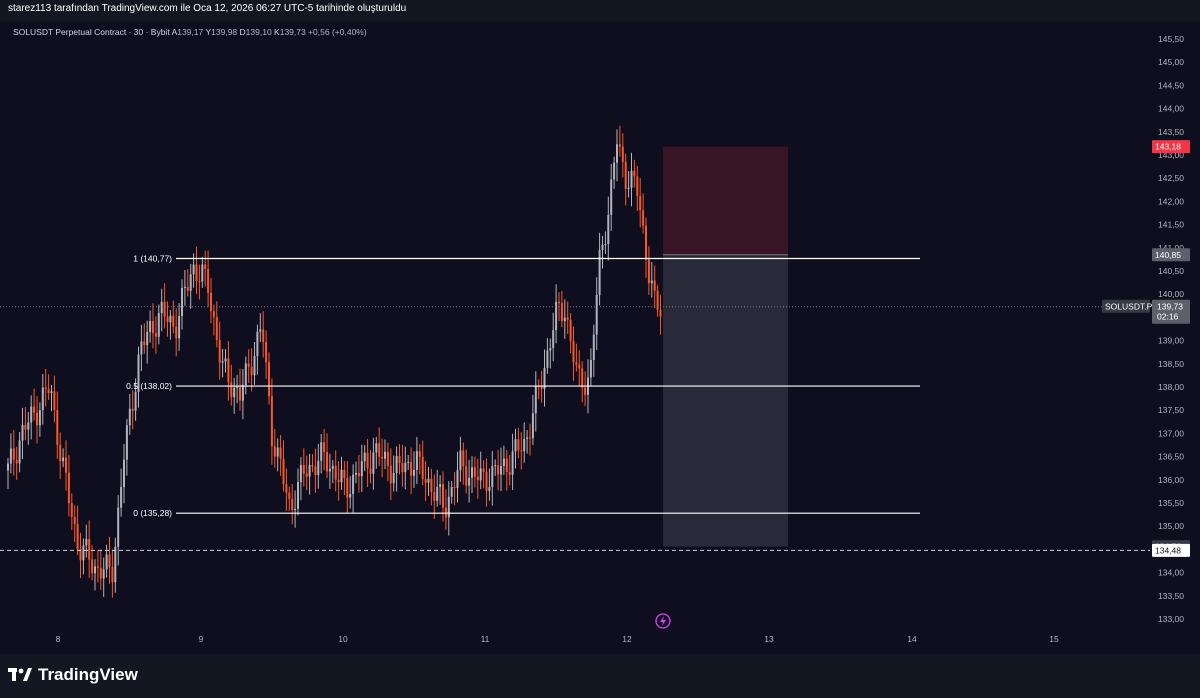 The width and height of the screenshot is (1200, 698). Describe the element at coordinates (1171, 619) in the screenshot. I see `price-axis-label: 133,00` at that location.